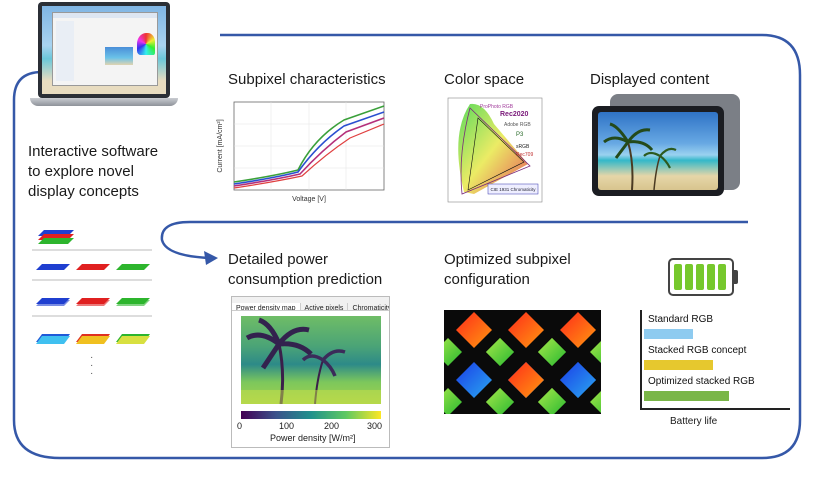 This screenshot has height=478, width=821. Describe the element at coordinates (311, 415) in the screenshot. I see `colorbar` at that location.